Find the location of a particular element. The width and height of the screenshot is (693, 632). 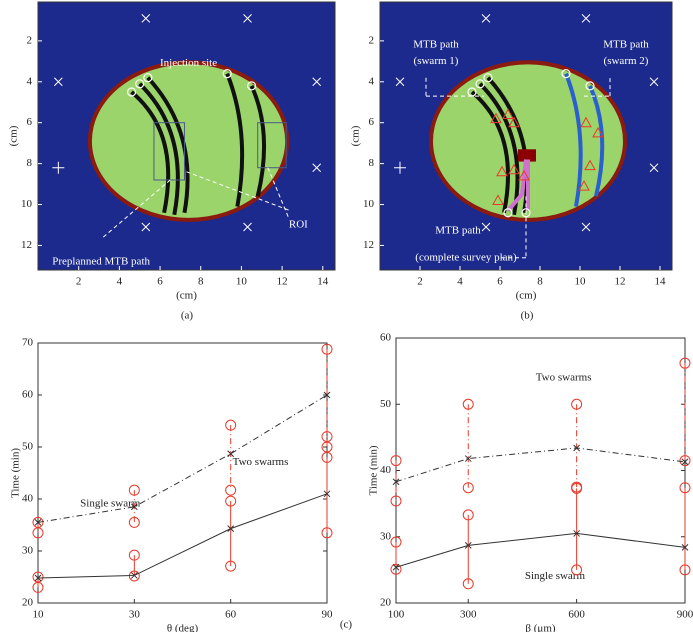

y-tick-label: 30 is located at coordinates (386, 536).